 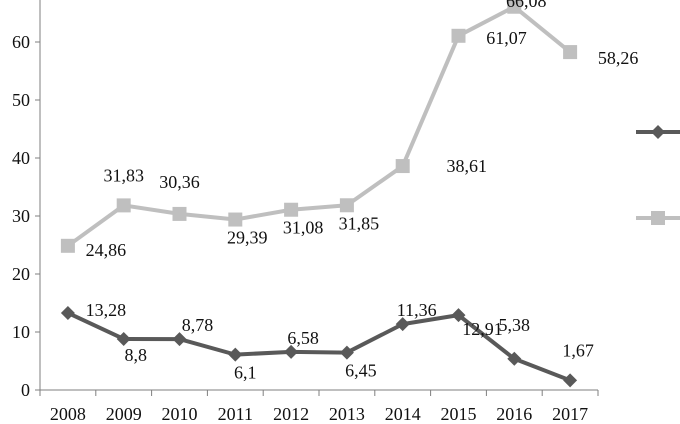 What do you see at coordinates (21, 274) in the screenshot?
I see `y-tick-label: 20` at bounding box center [21, 274].